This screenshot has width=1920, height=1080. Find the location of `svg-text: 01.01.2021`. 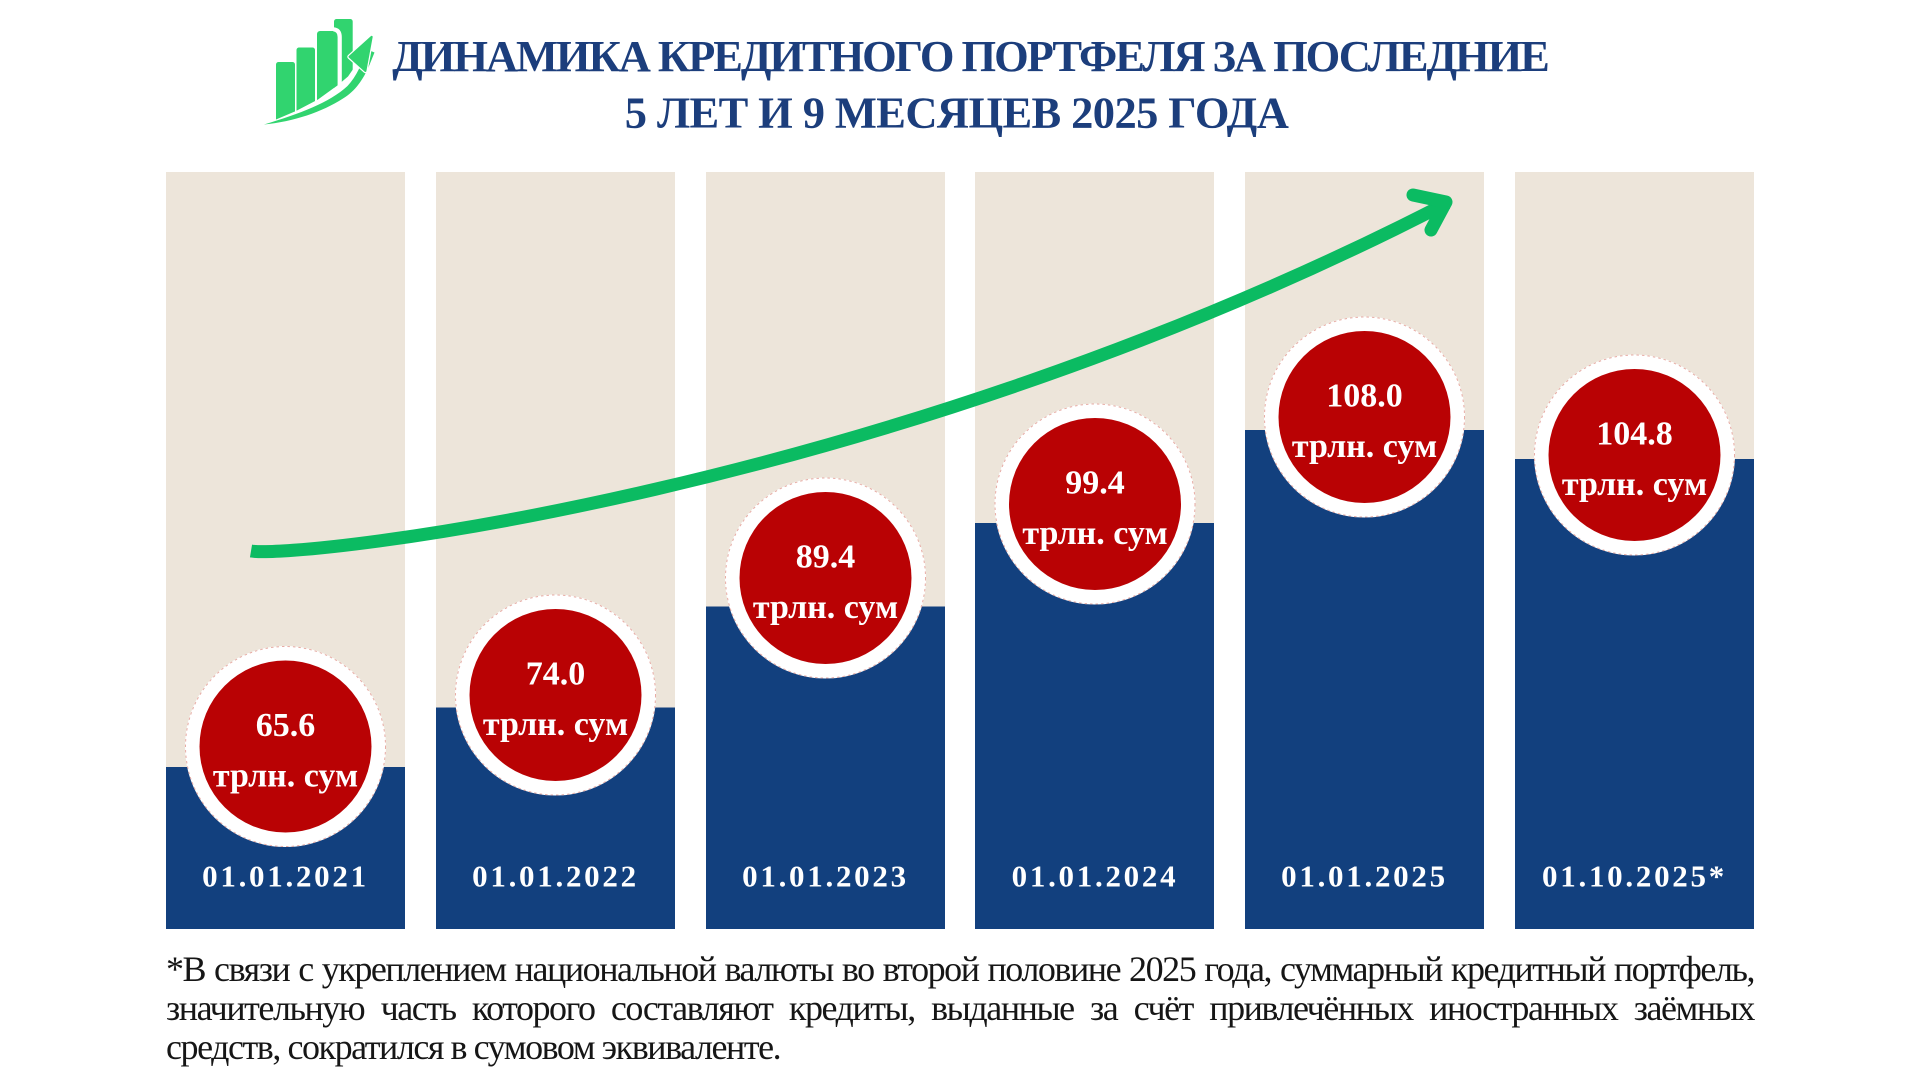

svg-text: 01.01.2021 is located at coordinates (285, 876).